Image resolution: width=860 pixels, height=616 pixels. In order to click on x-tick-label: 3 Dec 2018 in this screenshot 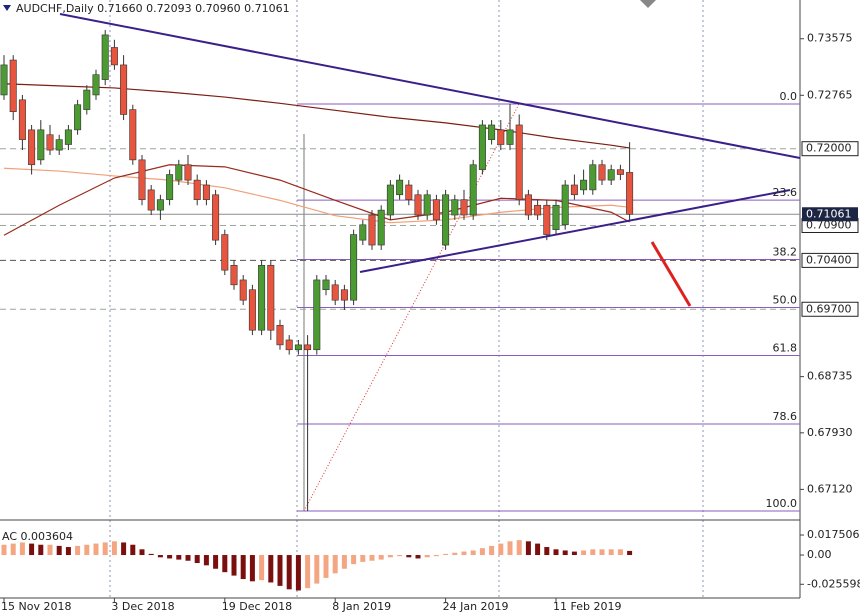, I will do `click(142, 606)`.